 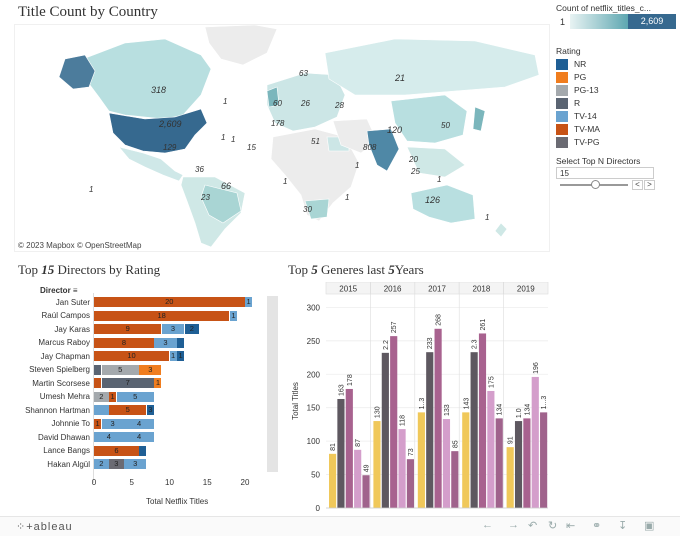 What do you see at coordinates (44, 527) in the screenshot?
I see `tableau-logo: ⁘+ableau` at bounding box center [44, 527].